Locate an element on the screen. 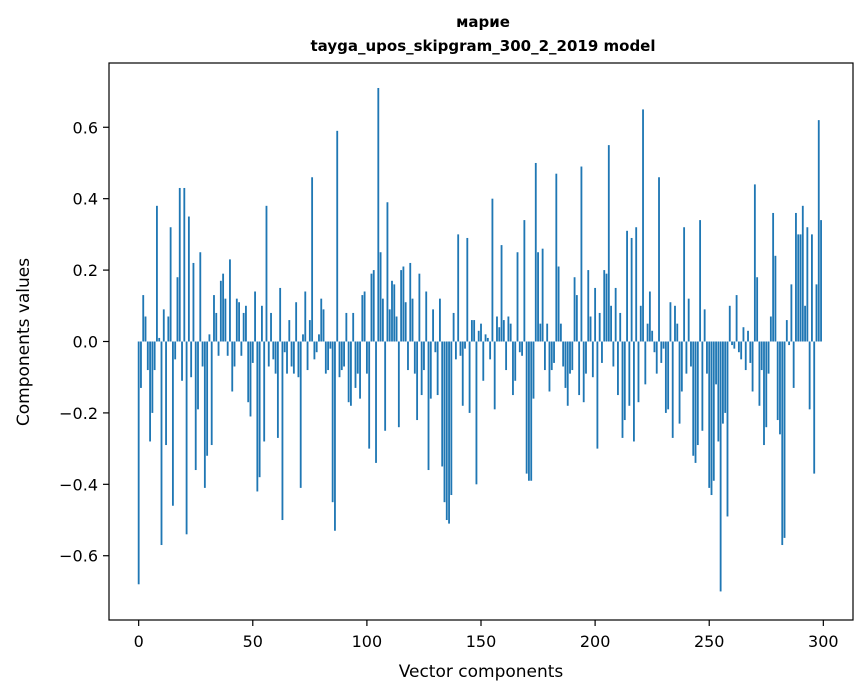 The image size is (867, 700). x-tick-label-3: 150 is located at coordinates (481, 641).